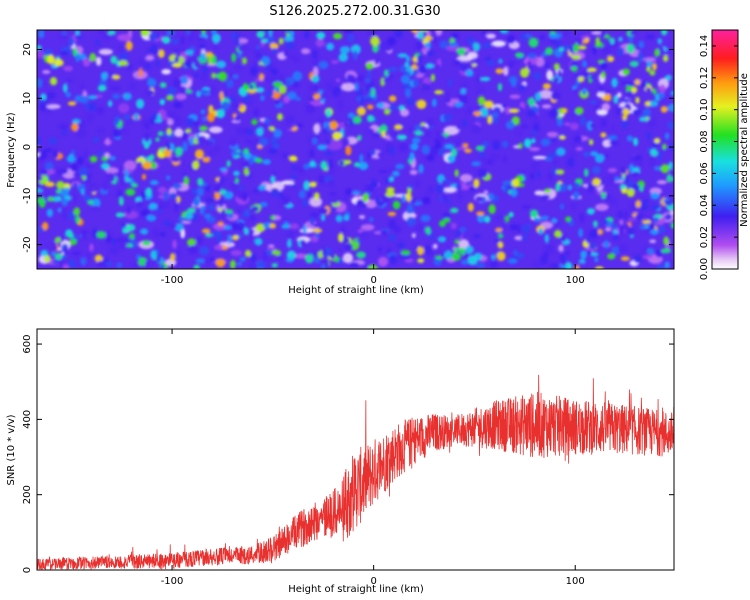 The height and width of the screenshot is (600, 750). Describe the element at coordinates (373, 280) in the screenshot. I see `spectrogram-x-tick-label: 0` at that location.